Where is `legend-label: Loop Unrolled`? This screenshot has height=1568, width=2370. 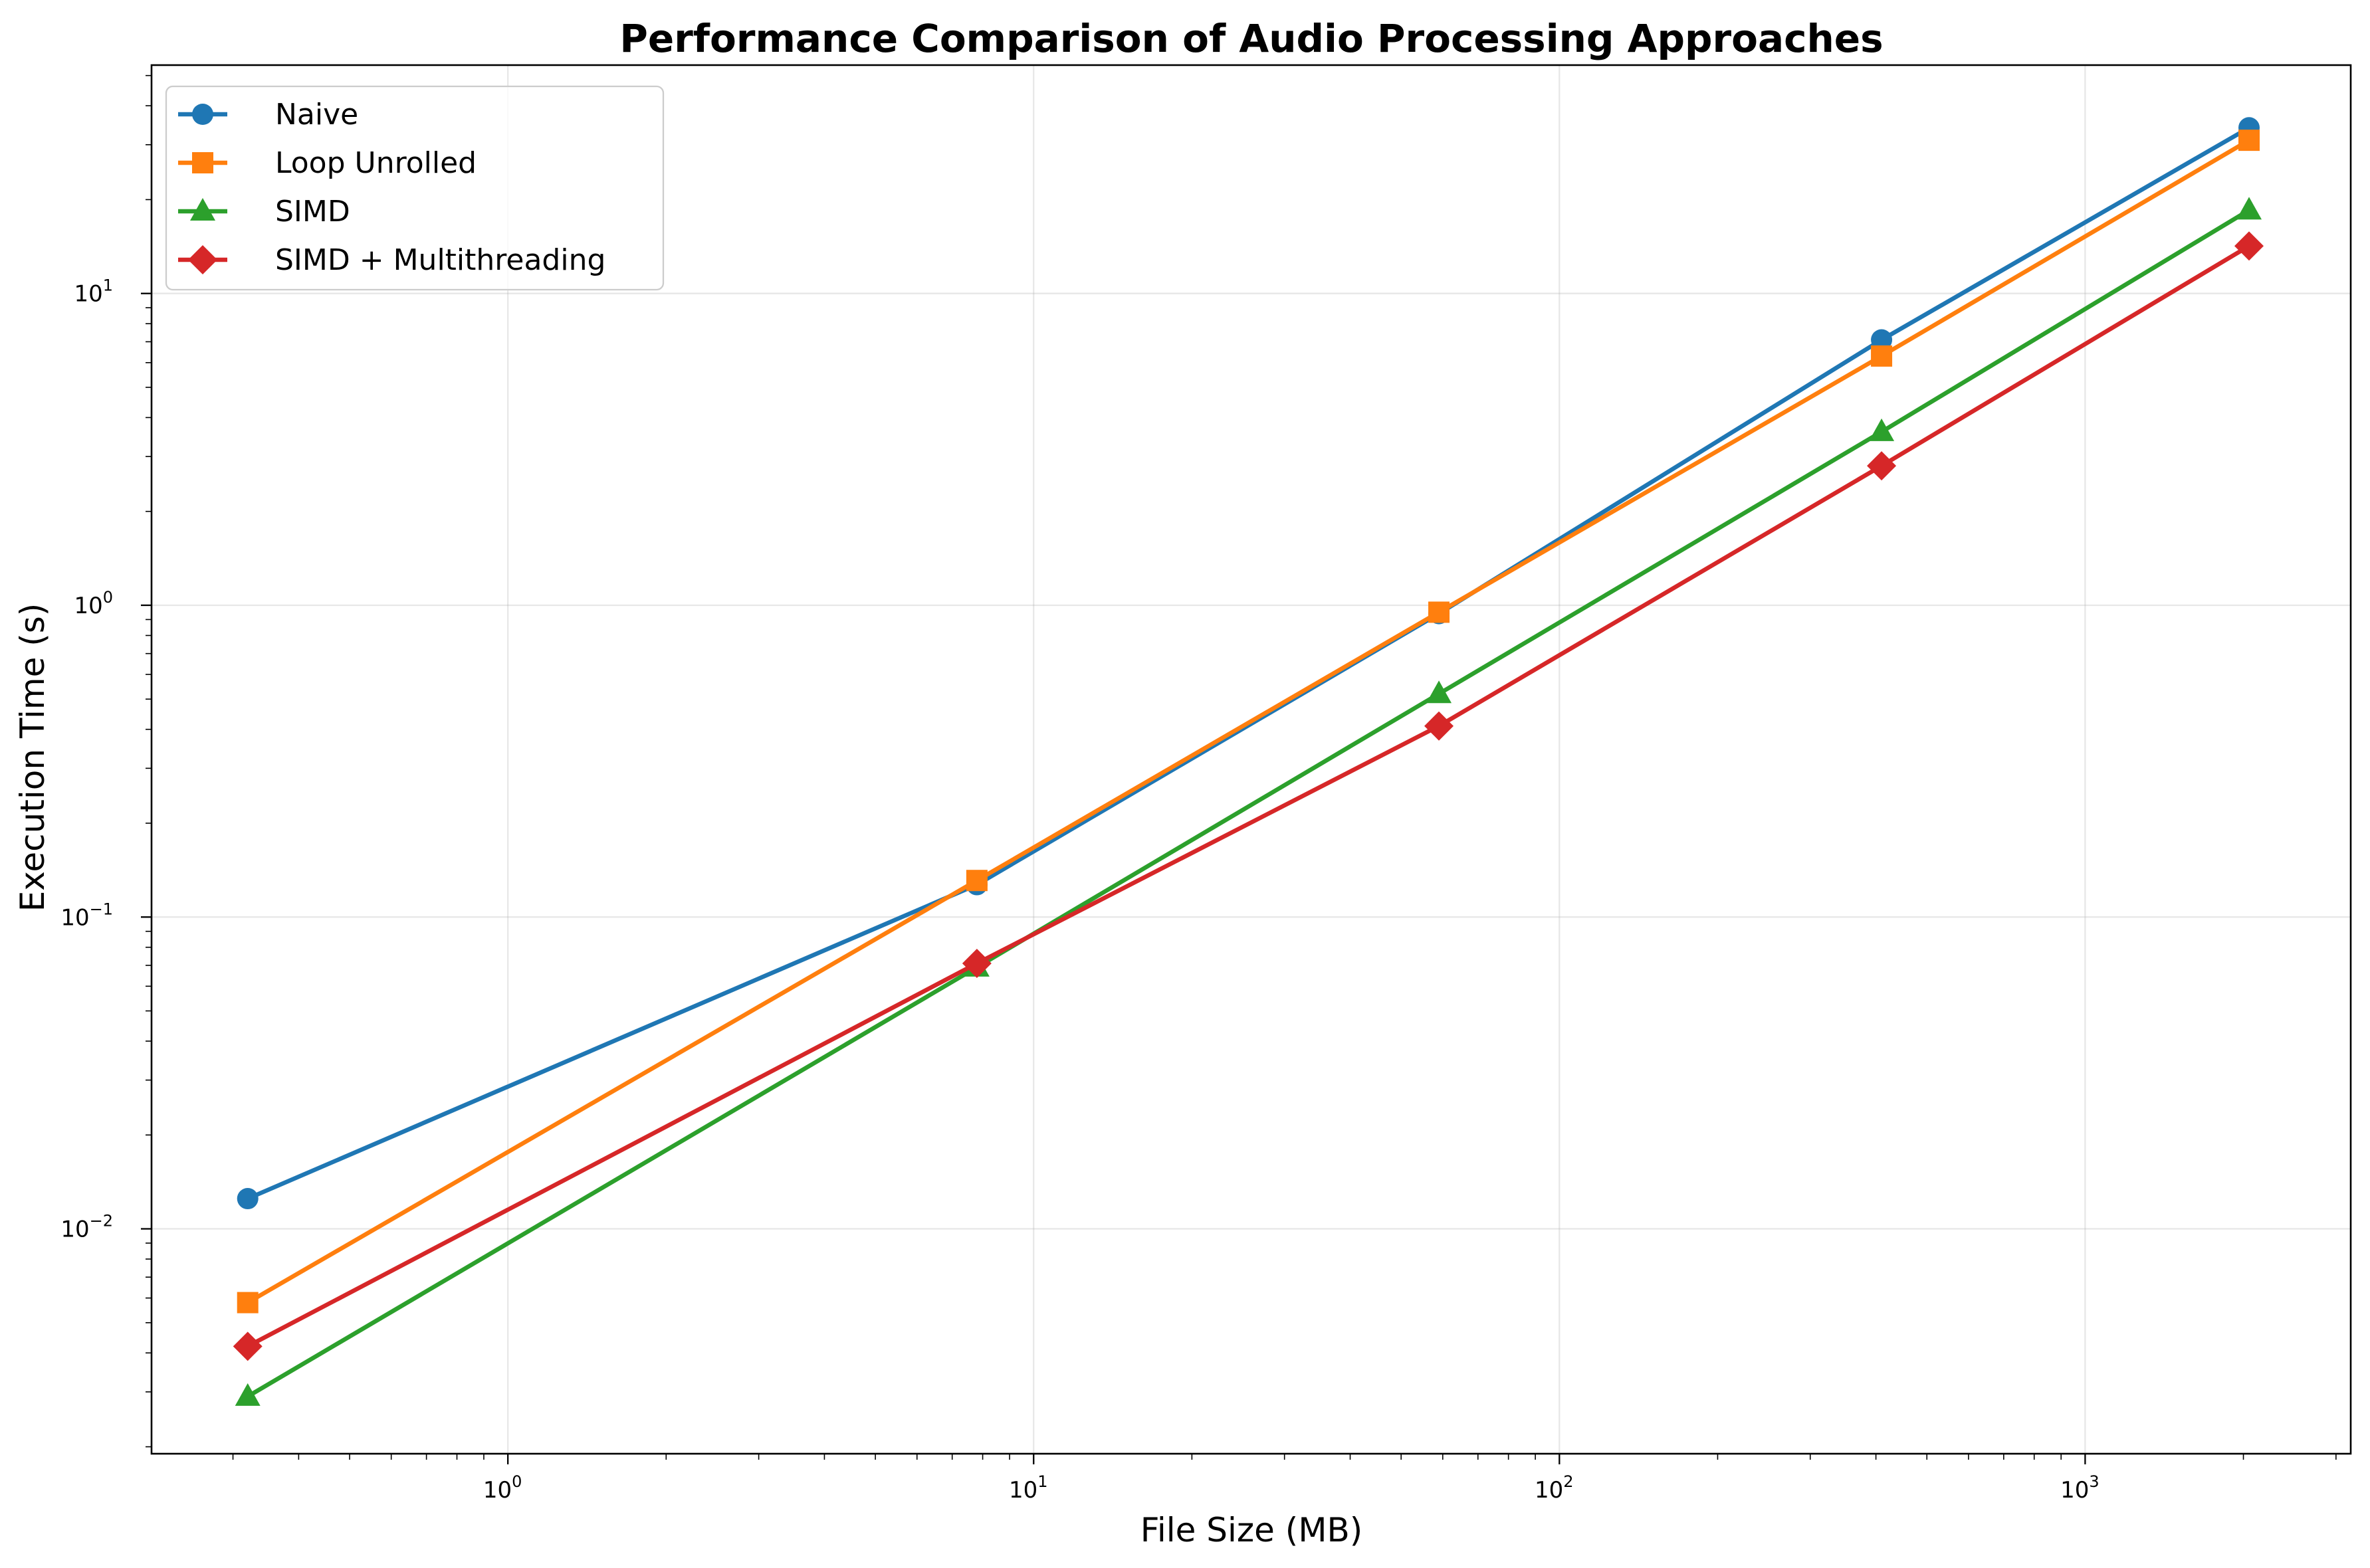 legend-label: Loop Unrolled is located at coordinates (376, 163).